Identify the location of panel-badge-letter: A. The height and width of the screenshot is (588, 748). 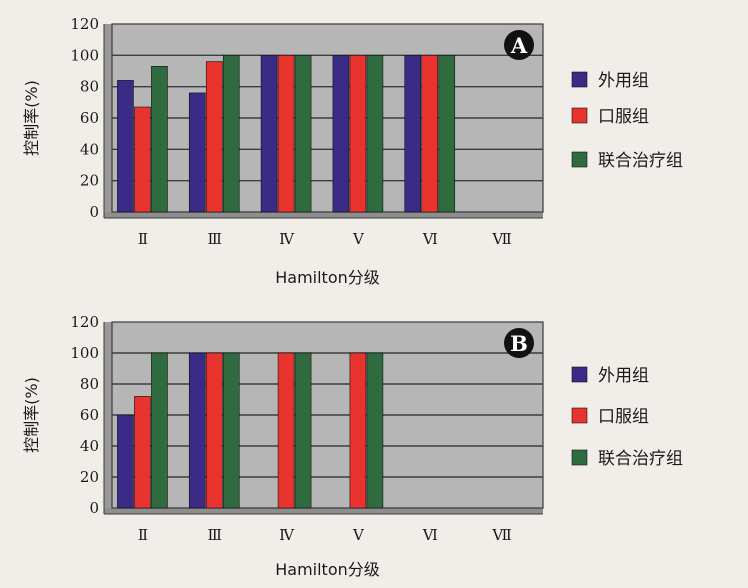
(519, 45).